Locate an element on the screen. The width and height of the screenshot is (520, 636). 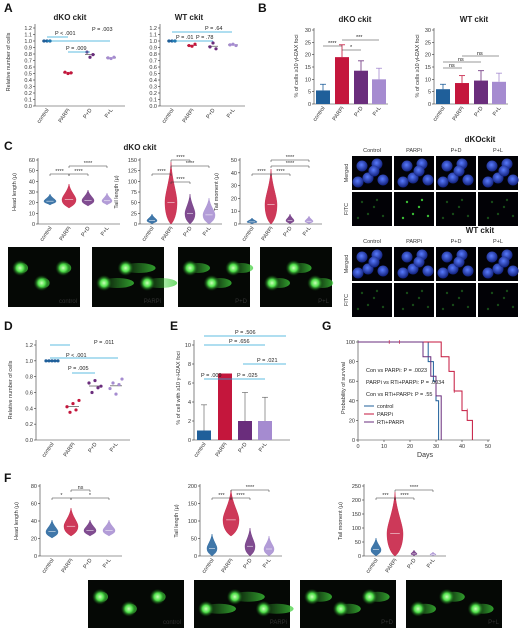
panel-label-a: A is located at coordinates (8, 8).